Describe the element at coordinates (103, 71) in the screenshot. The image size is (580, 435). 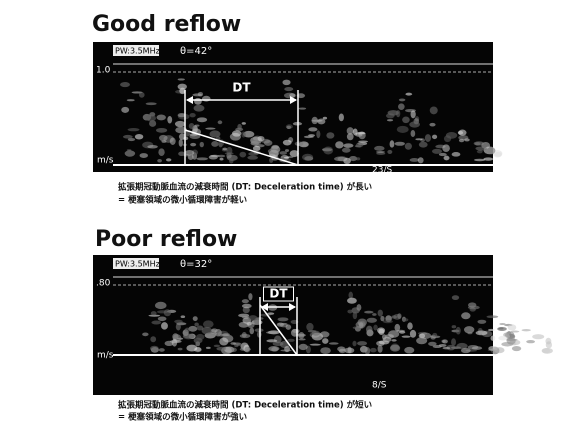
I see `scale-label: 1.0` at that location.